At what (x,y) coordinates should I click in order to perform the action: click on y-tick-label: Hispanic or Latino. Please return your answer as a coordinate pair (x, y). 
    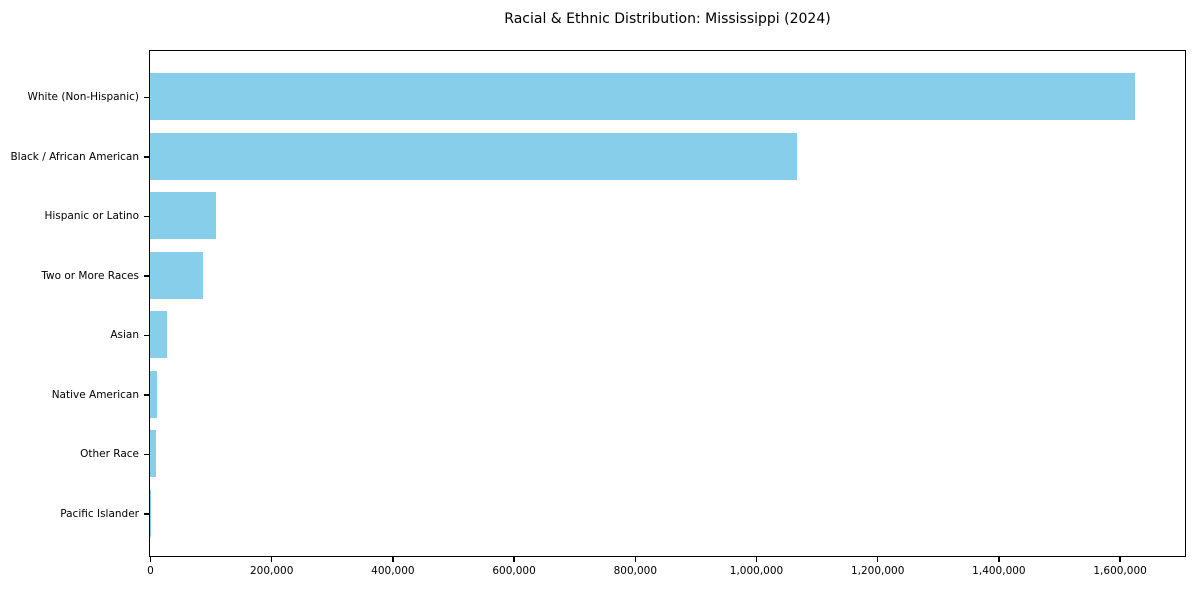
    Looking at the image, I should click on (91, 216).